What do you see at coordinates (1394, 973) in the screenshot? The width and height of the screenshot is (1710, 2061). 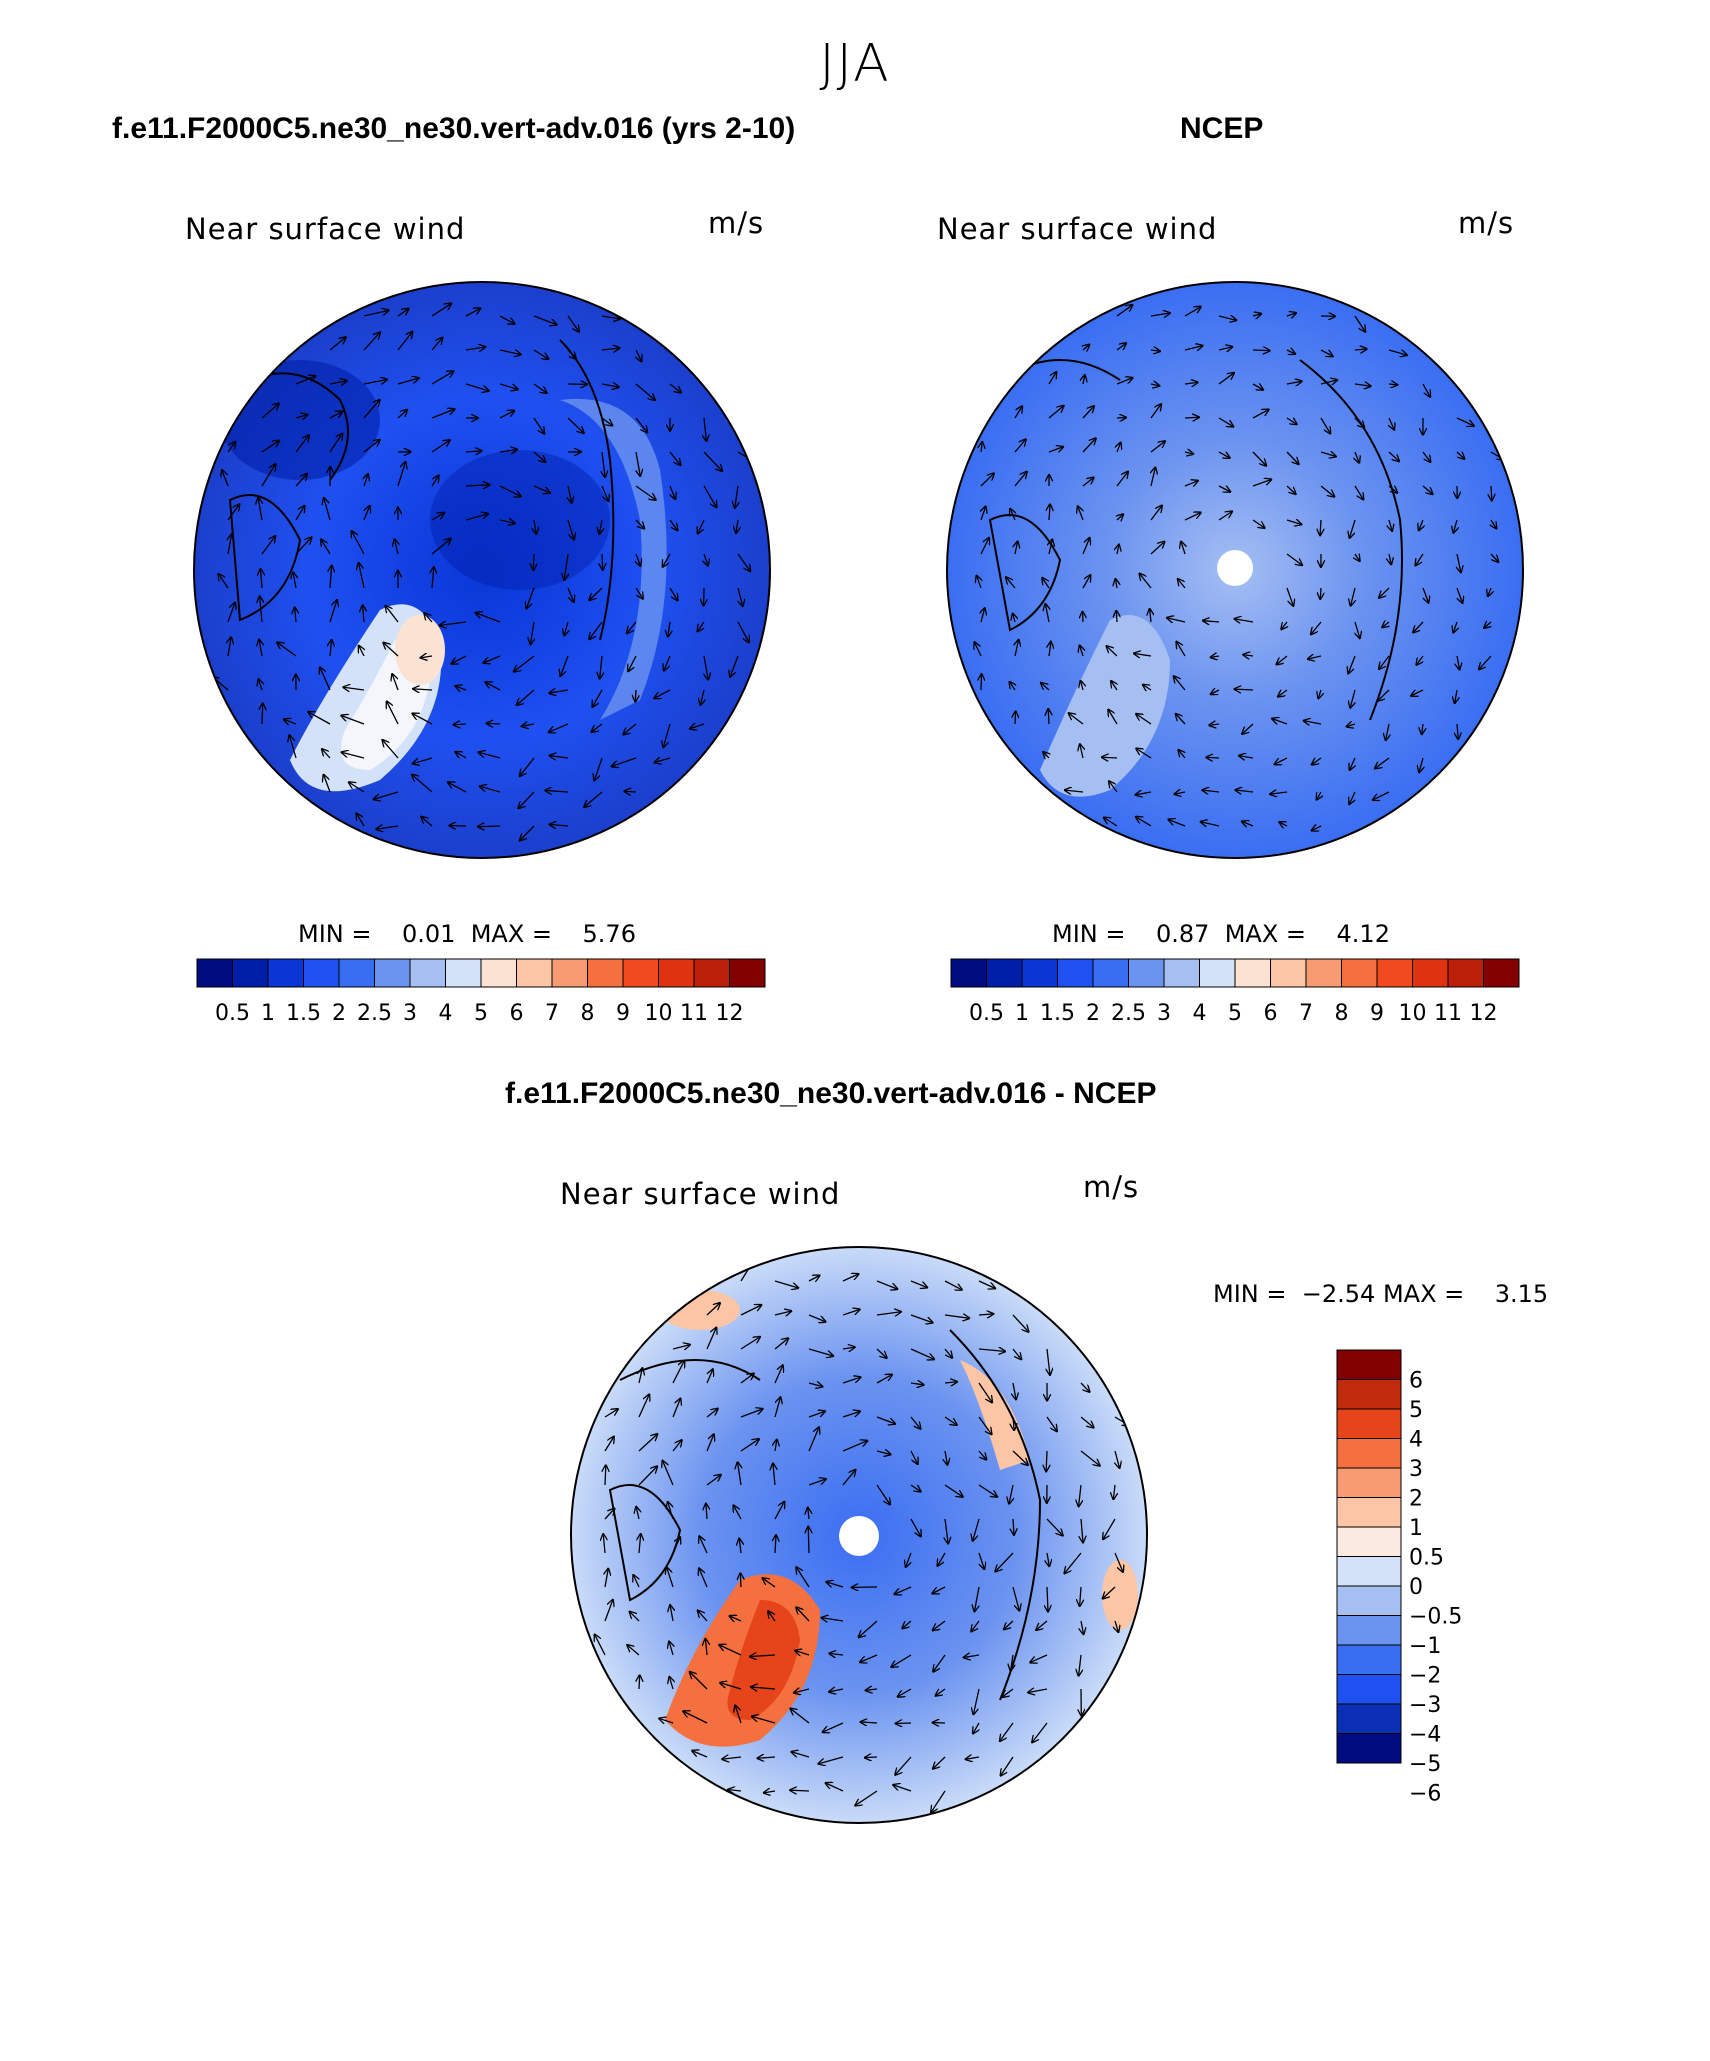 I see `obs-colorbar-swatch` at bounding box center [1394, 973].